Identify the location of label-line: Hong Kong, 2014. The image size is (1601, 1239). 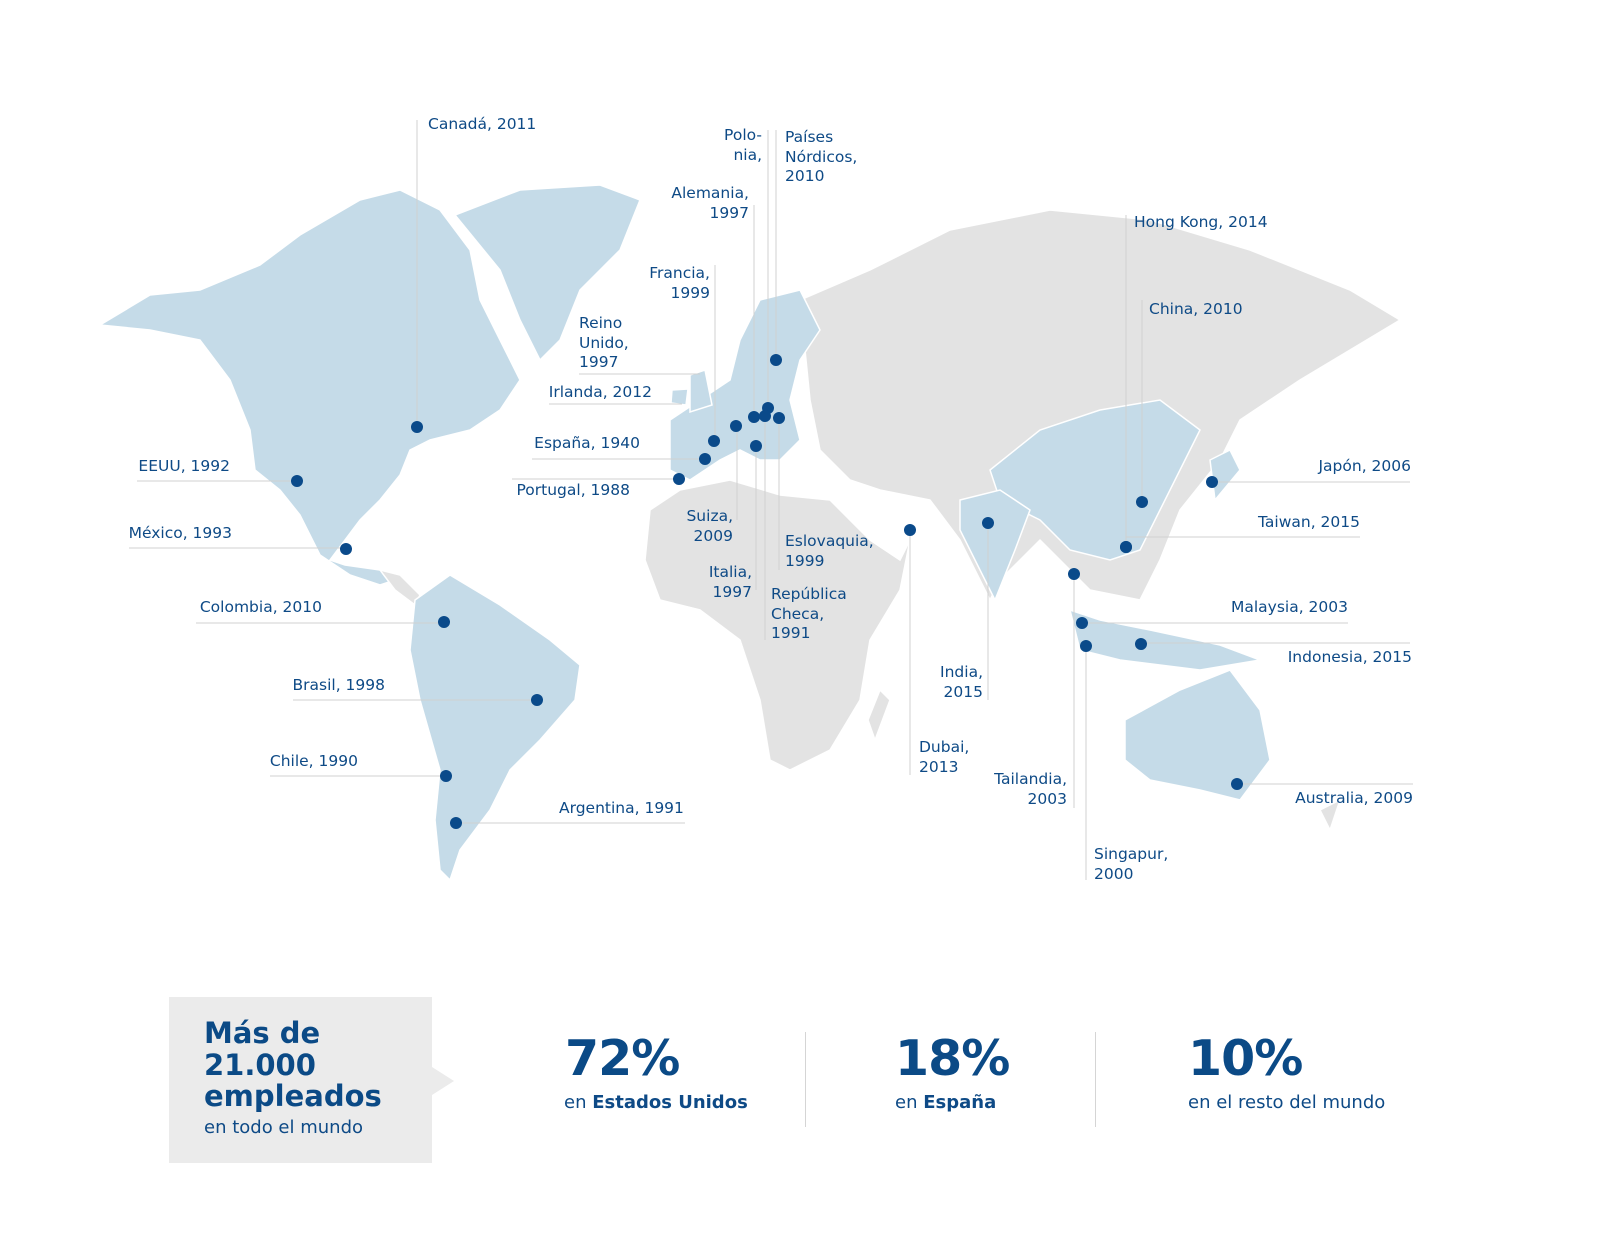
(1201, 222).